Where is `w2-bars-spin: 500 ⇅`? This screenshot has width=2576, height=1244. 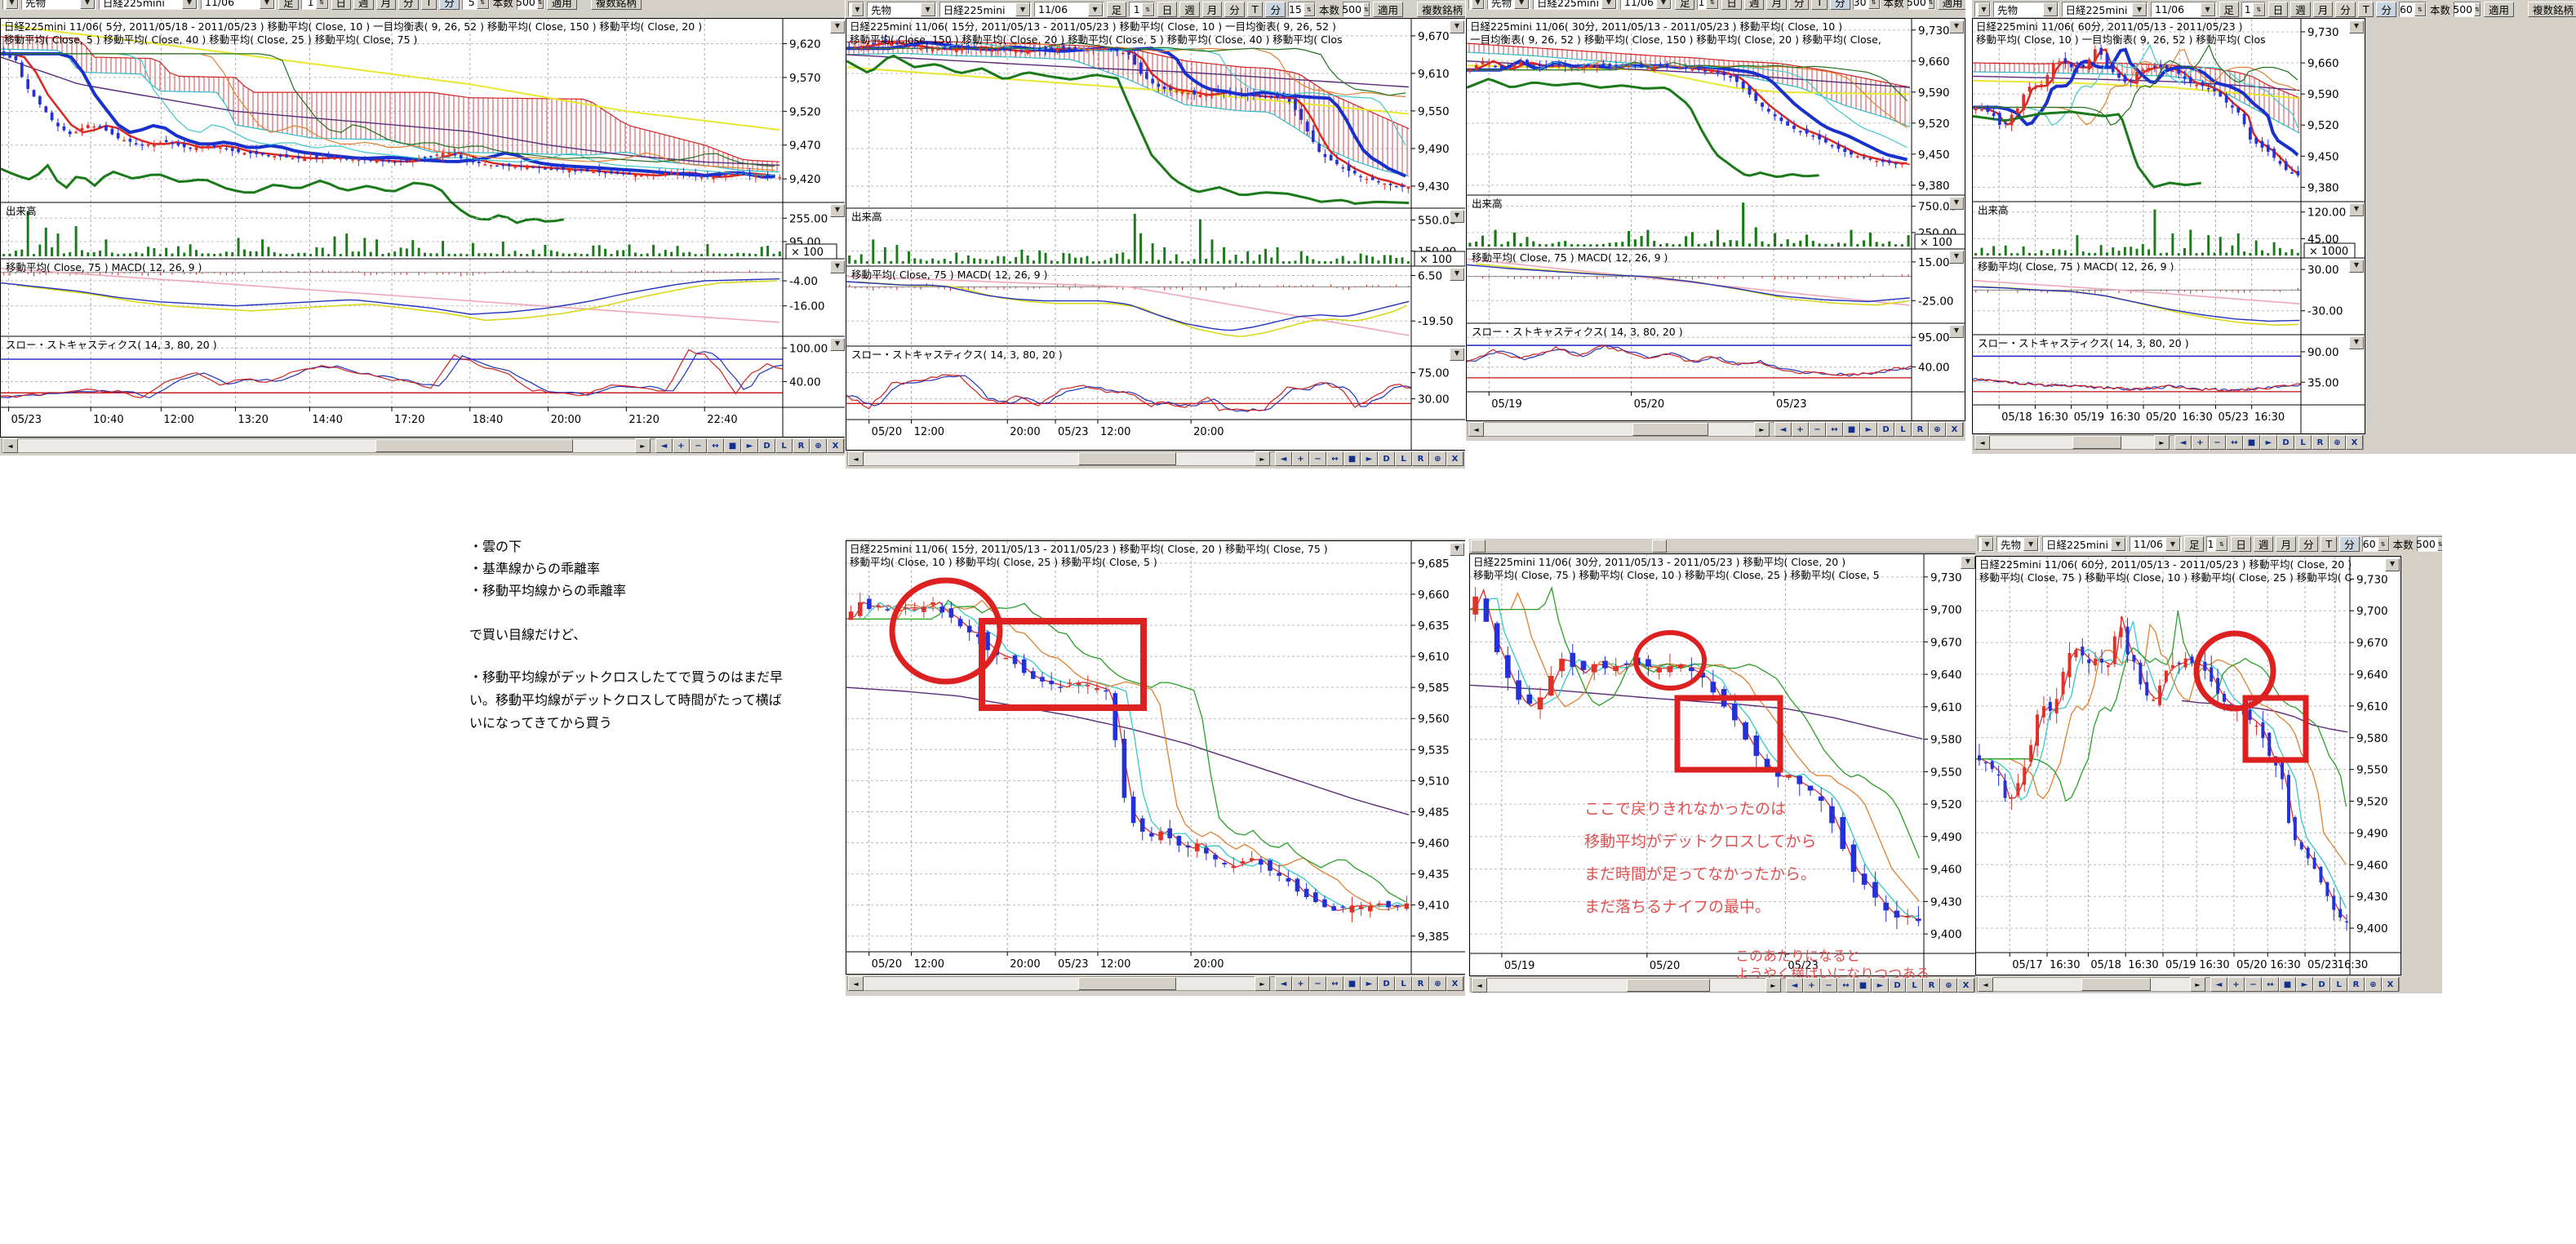 w2-bars-spin: 500 ⇅ is located at coordinates (1356, 9).